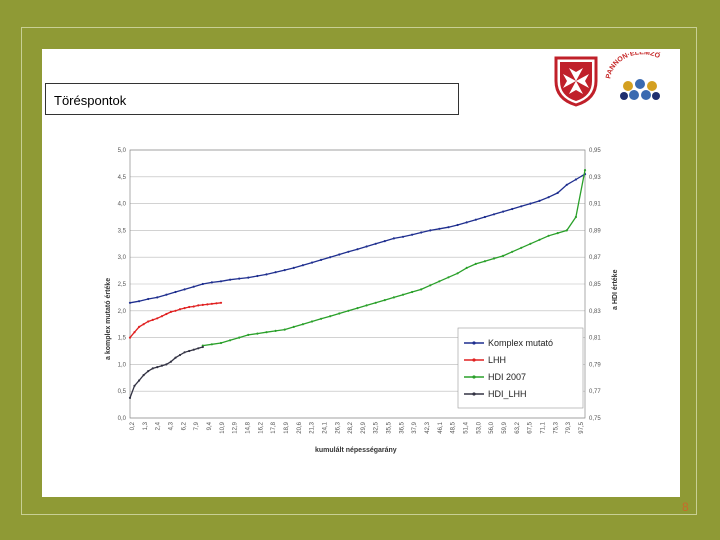 The height and width of the screenshot is (540, 720). Describe the element at coordinates (122, 419) in the screenshot. I see `left-tick-label: 0,0` at that location.